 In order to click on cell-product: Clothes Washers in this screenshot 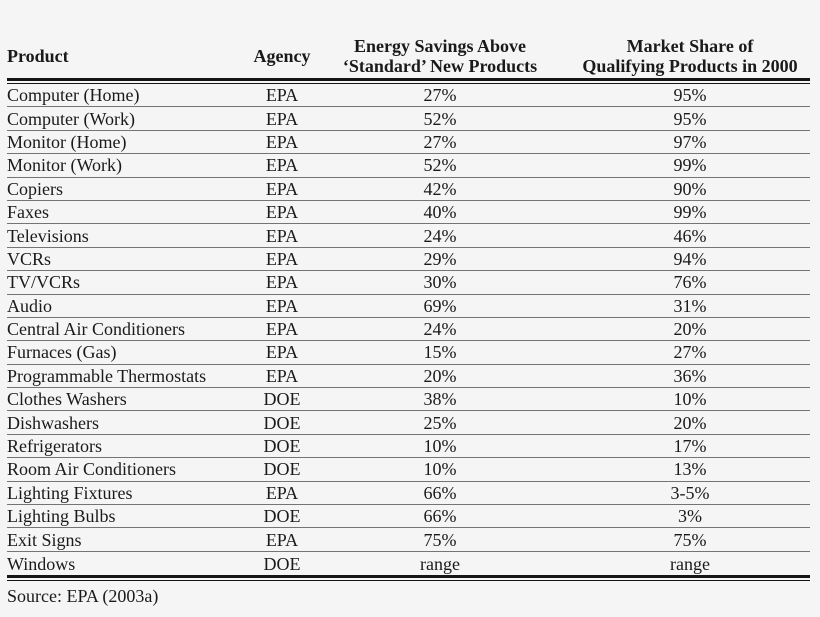, I will do `click(67, 399)`.